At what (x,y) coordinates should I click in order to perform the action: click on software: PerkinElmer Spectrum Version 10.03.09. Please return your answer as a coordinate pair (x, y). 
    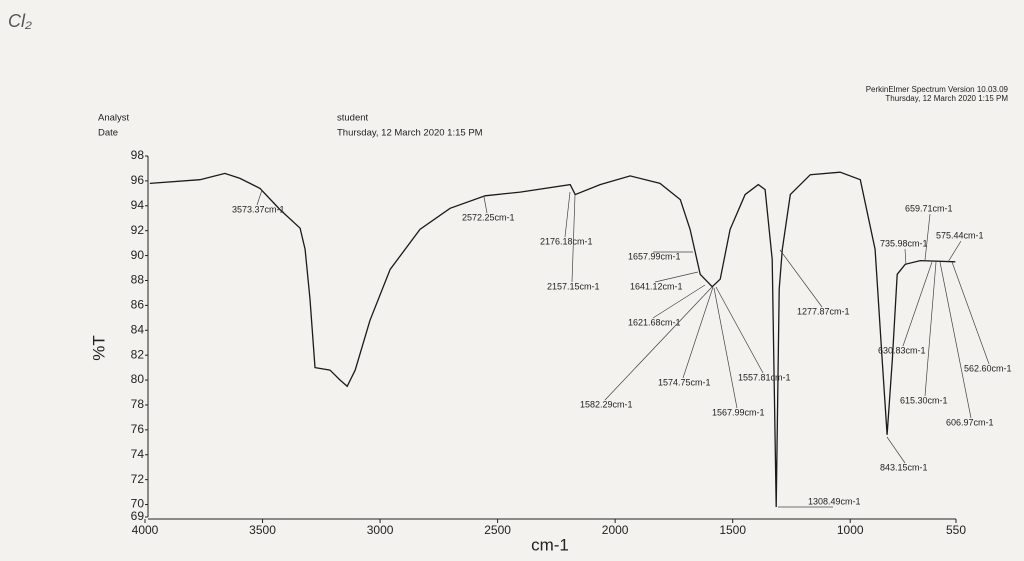
    Looking at the image, I should click on (937, 89).